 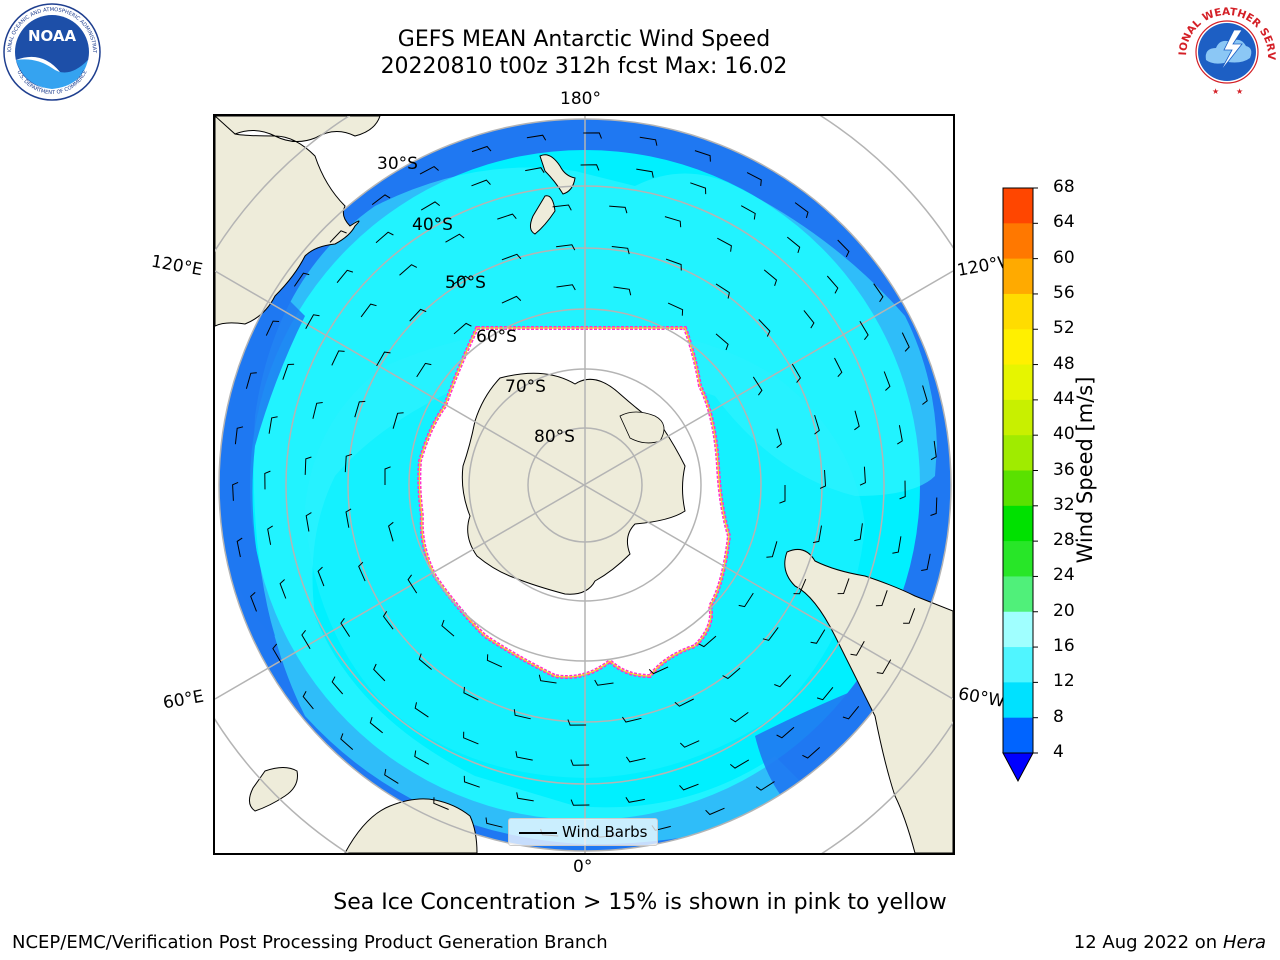 I want to click on colorbar-tick-label: 48, so click(x=1064, y=363).